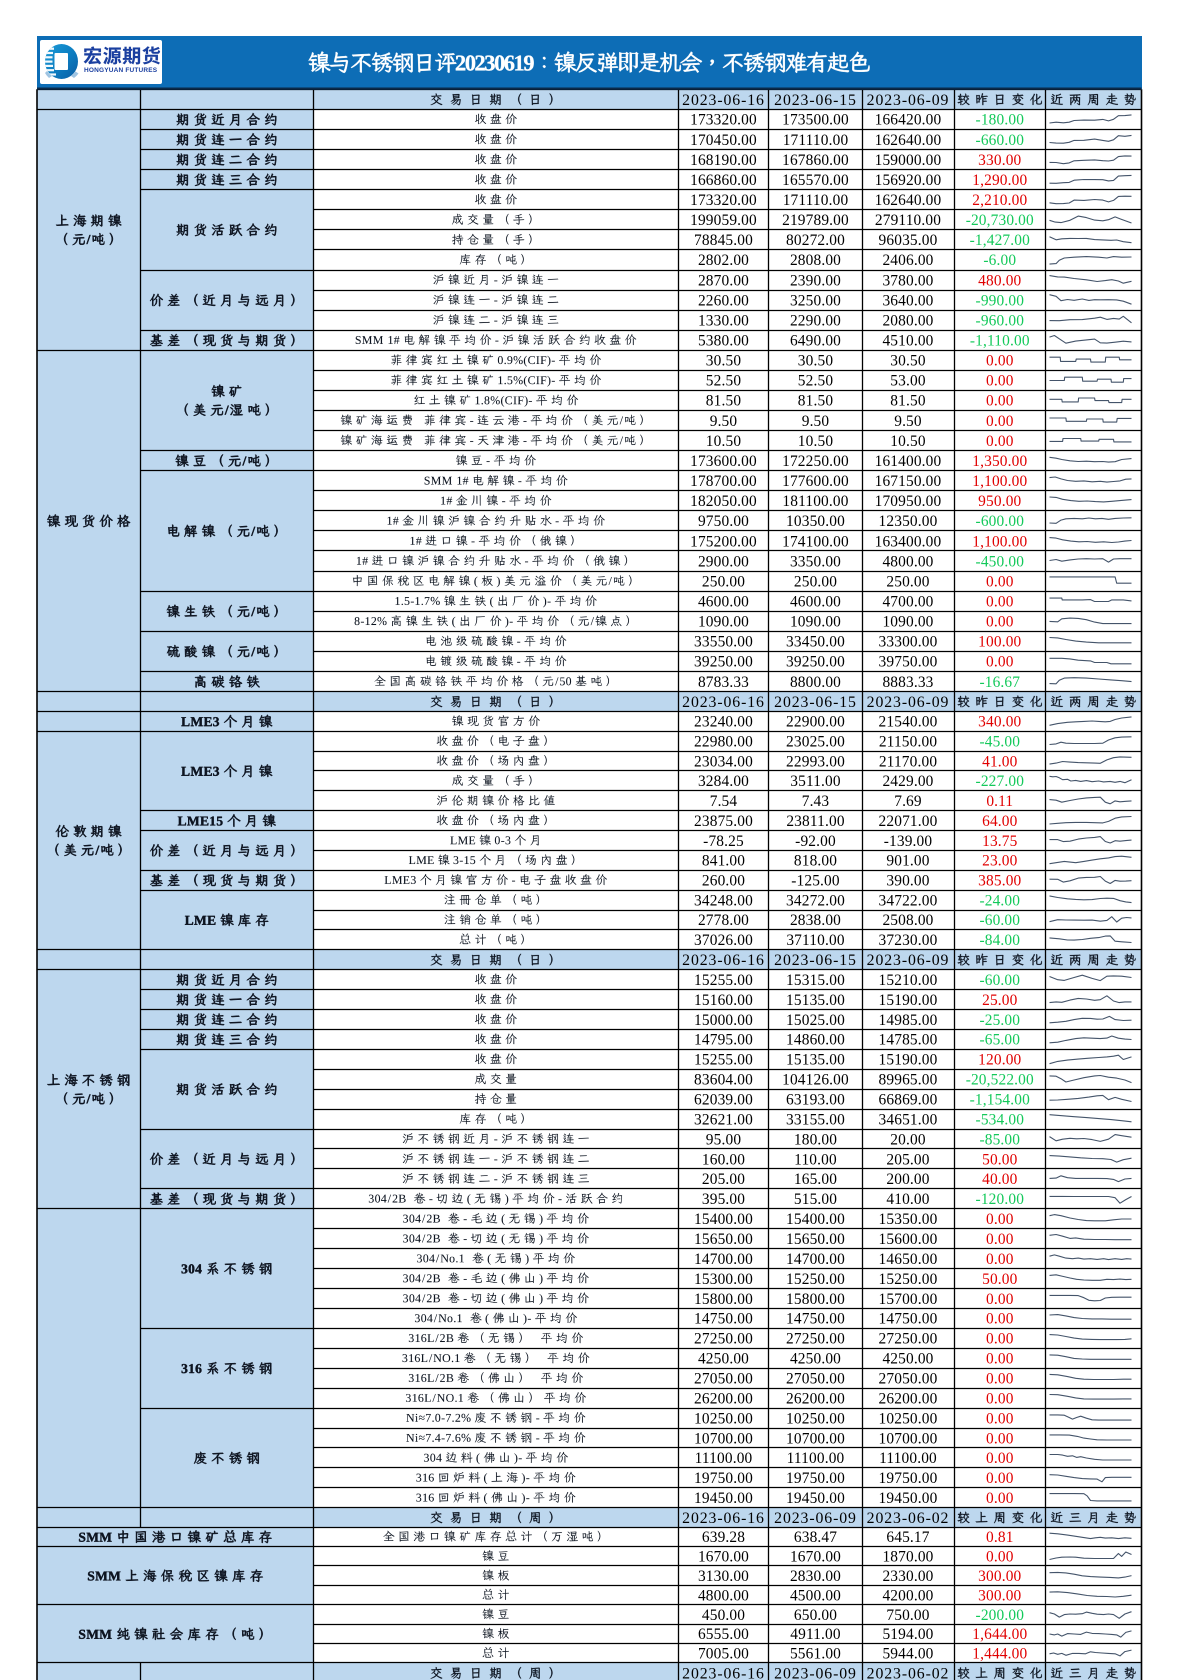  I want to click on svg-text: 34651.00, so click(908, 1119).